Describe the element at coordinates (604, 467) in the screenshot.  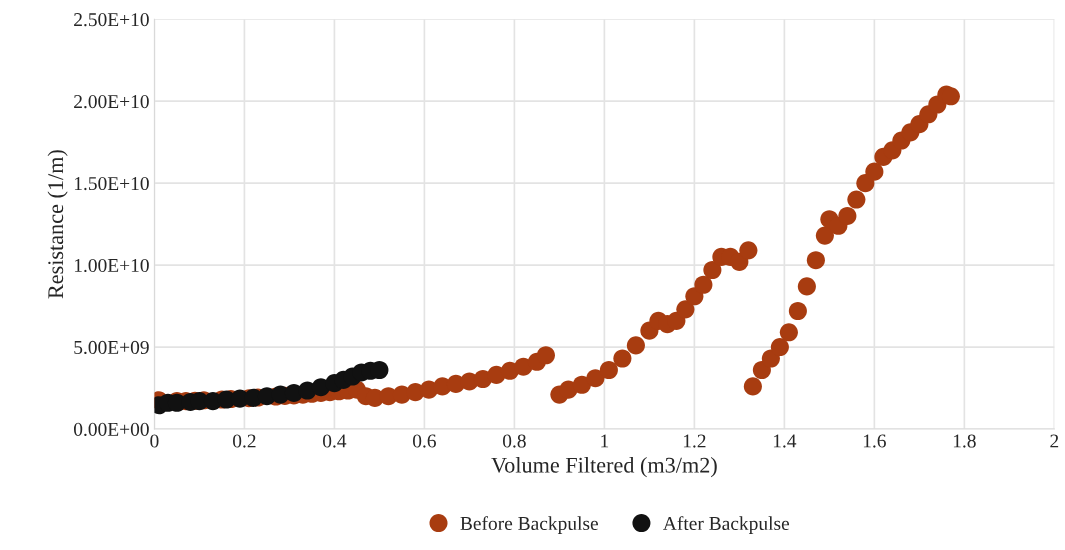
I see `x-axis-title: Volume Filtered (m3/m2)` at that location.